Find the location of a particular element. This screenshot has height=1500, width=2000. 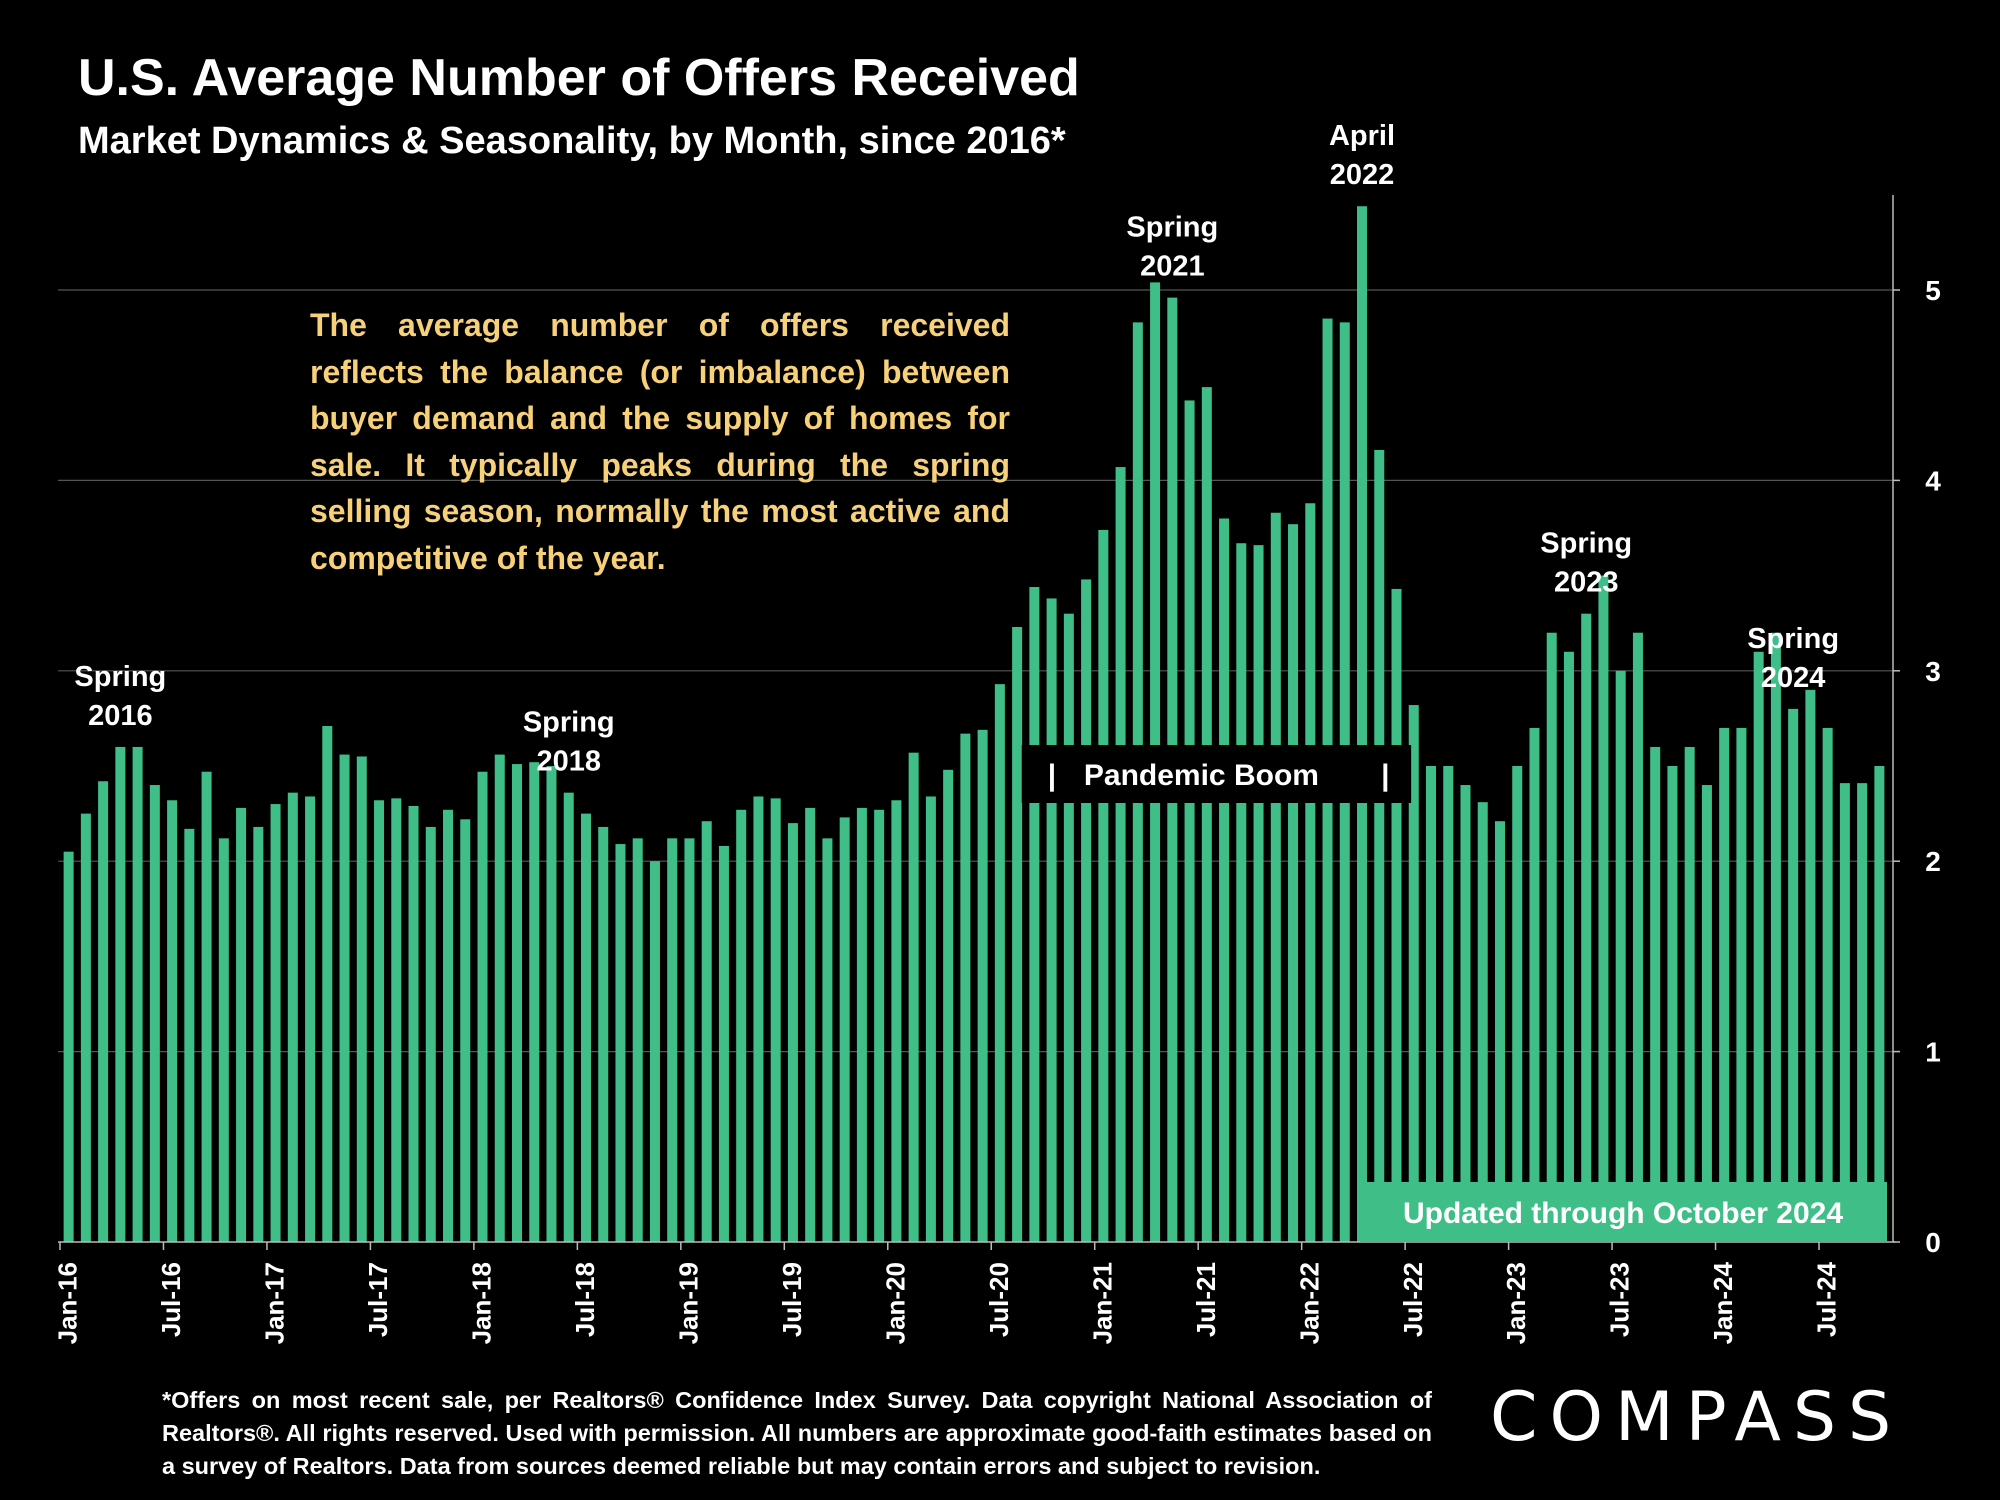

annotation-label: 2023 is located at coordinates (1586, 583).